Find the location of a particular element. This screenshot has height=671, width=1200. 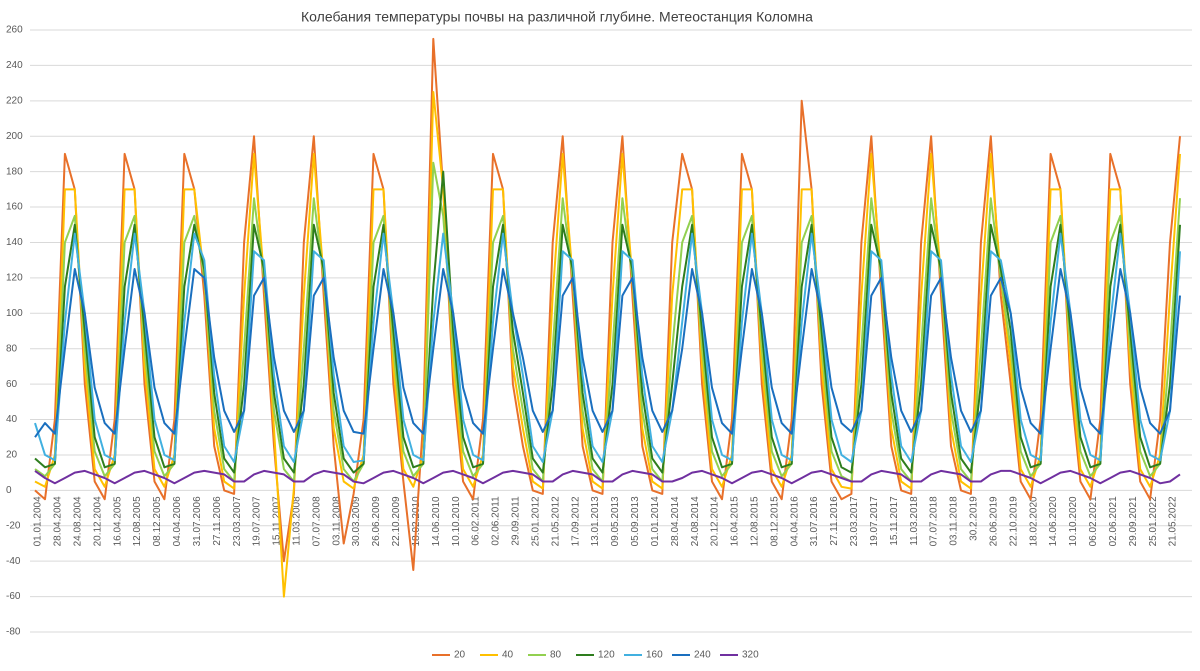

legend-label: 40 is located at coordinates (508, 655).